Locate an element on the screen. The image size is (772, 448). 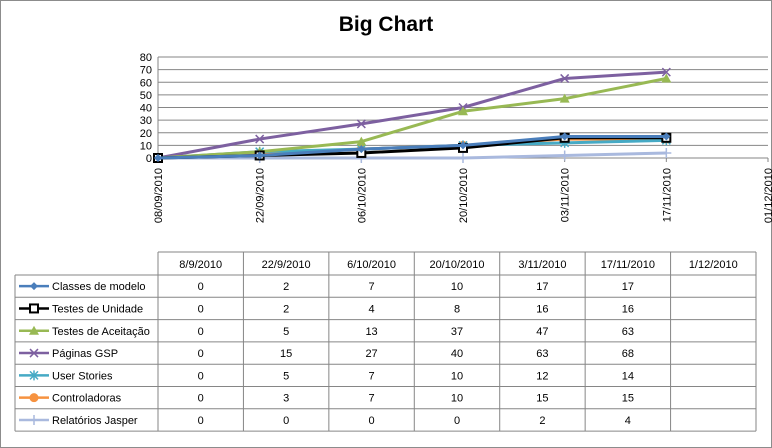
x-tick-label: 20/10/2010 is located at coordinates (464, 195).